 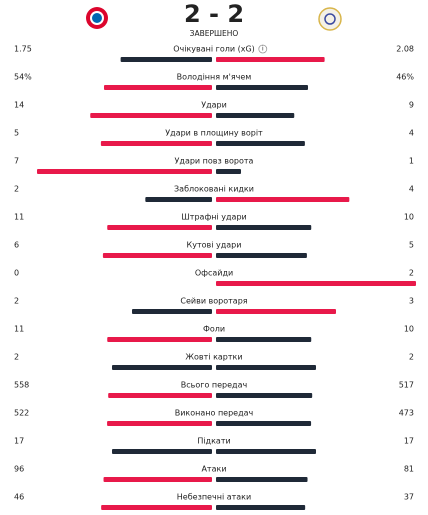 What do you see at coordinates (19, 469) in the screenshot?
I see `home-value: 96` at bounding box center [19, 469].